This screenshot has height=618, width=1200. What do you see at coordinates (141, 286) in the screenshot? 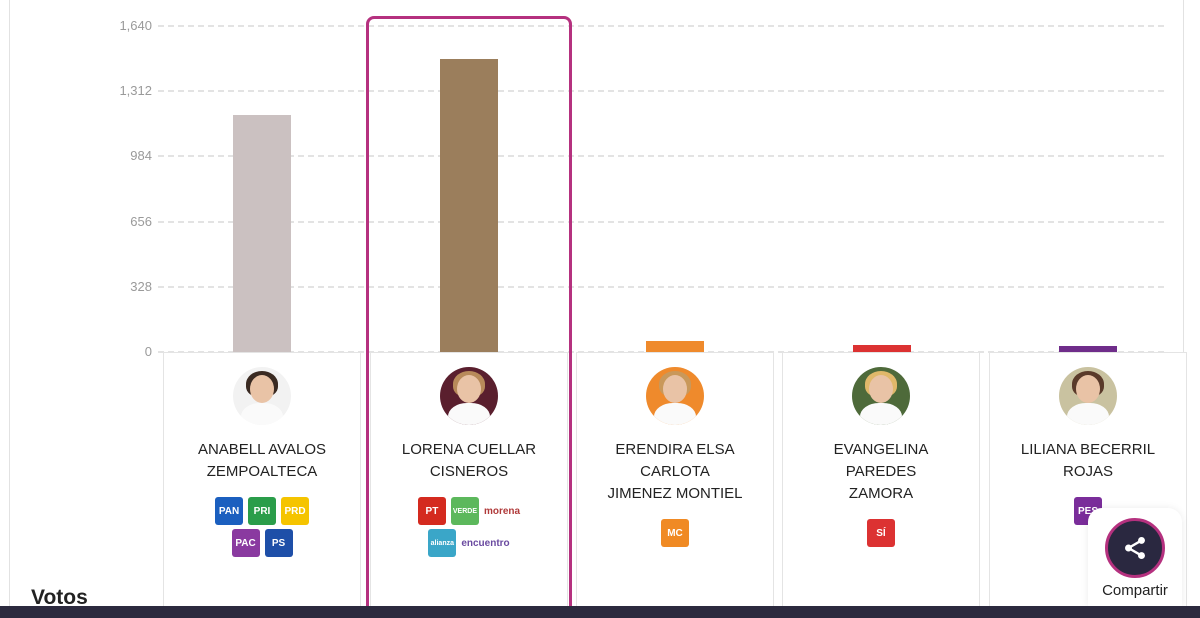
I see `y-axis-tick-label: 328` at bounding box center [141, 286].